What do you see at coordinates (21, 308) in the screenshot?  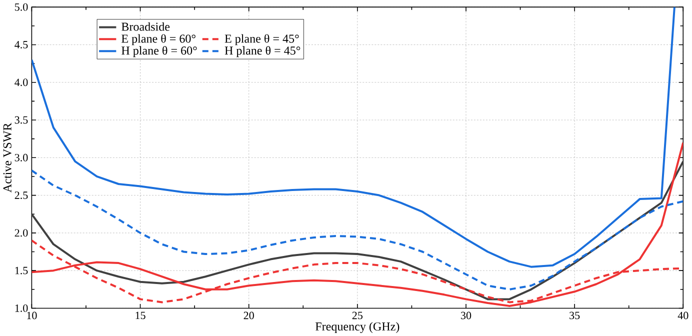 I see `y-tick-label: 1.0` at bounding box center [21, 308].